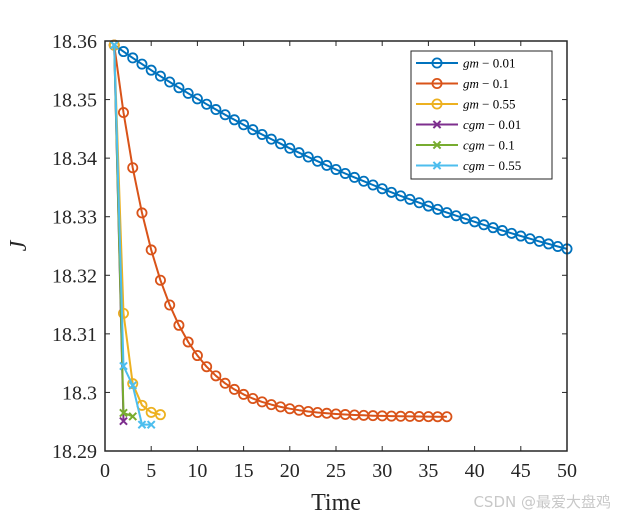 This screenshot has width=625, height=520. Describe the element at coordinates (492, 165) in the screenshot. I see `legend-label: cgm − 0.55` at that location.